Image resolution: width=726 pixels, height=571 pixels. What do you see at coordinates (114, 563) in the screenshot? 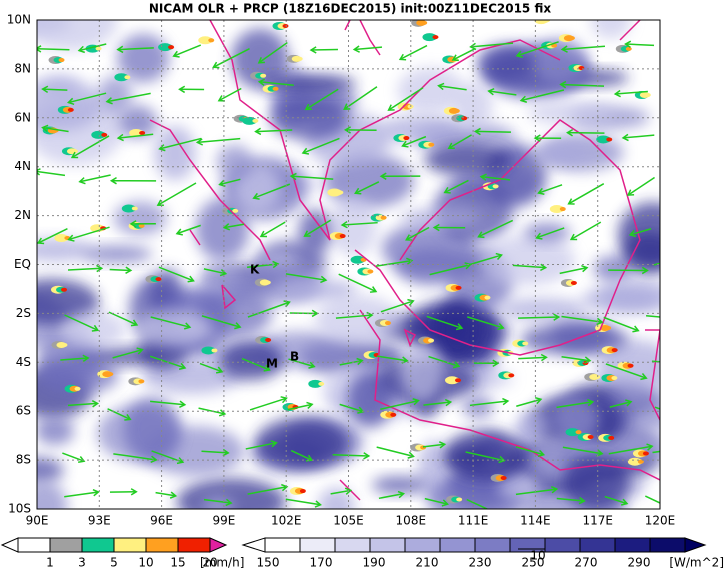
I see `colorbar-label: 5` at bounding box center [114, 563].